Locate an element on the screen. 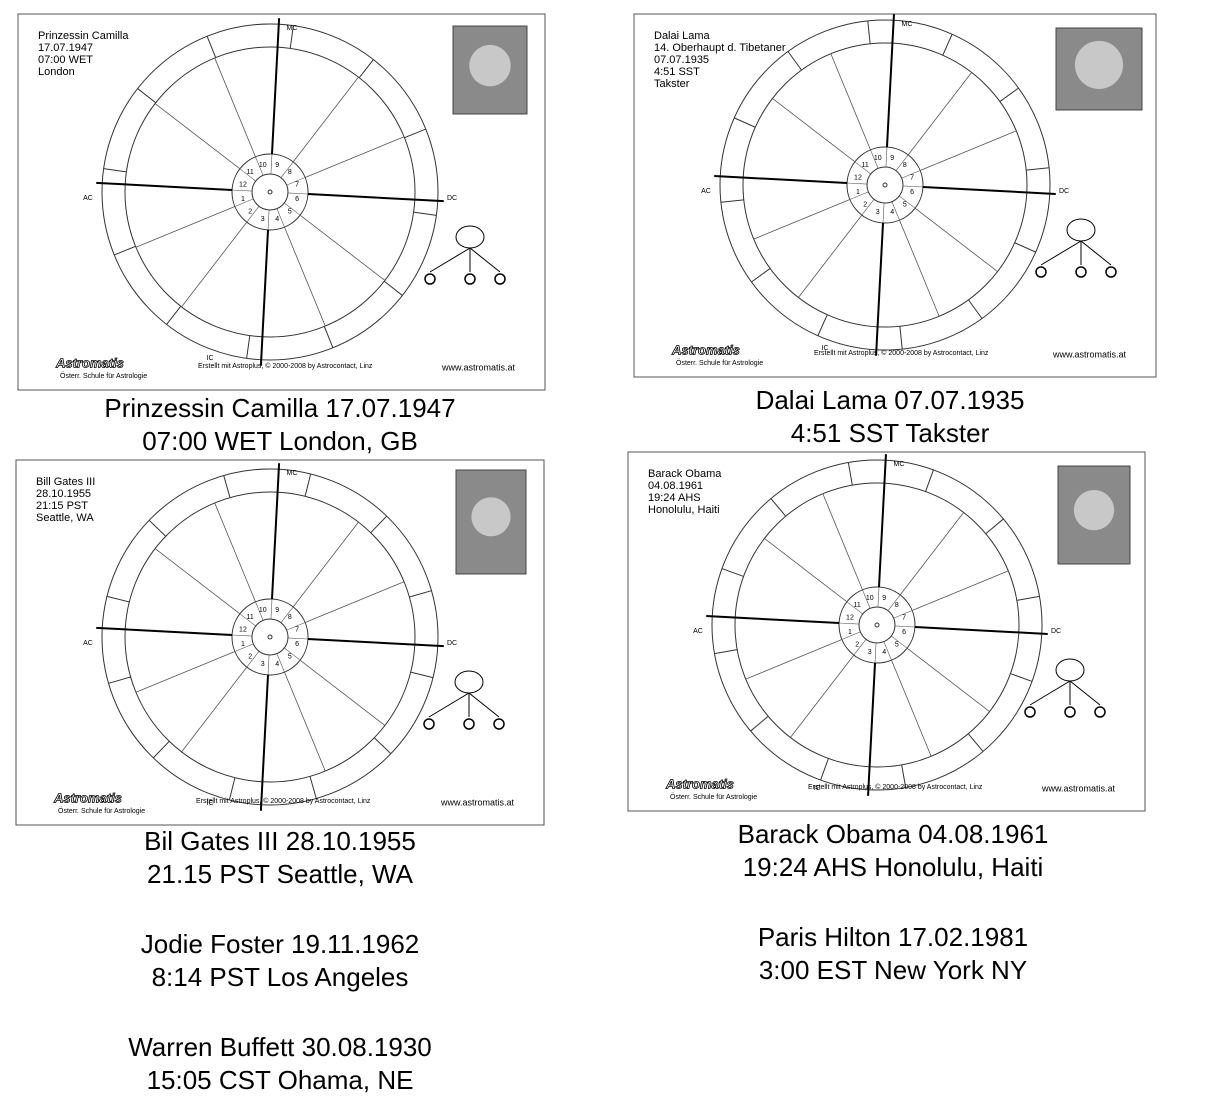  angle-label: AC is located at coordinates (698, 631).